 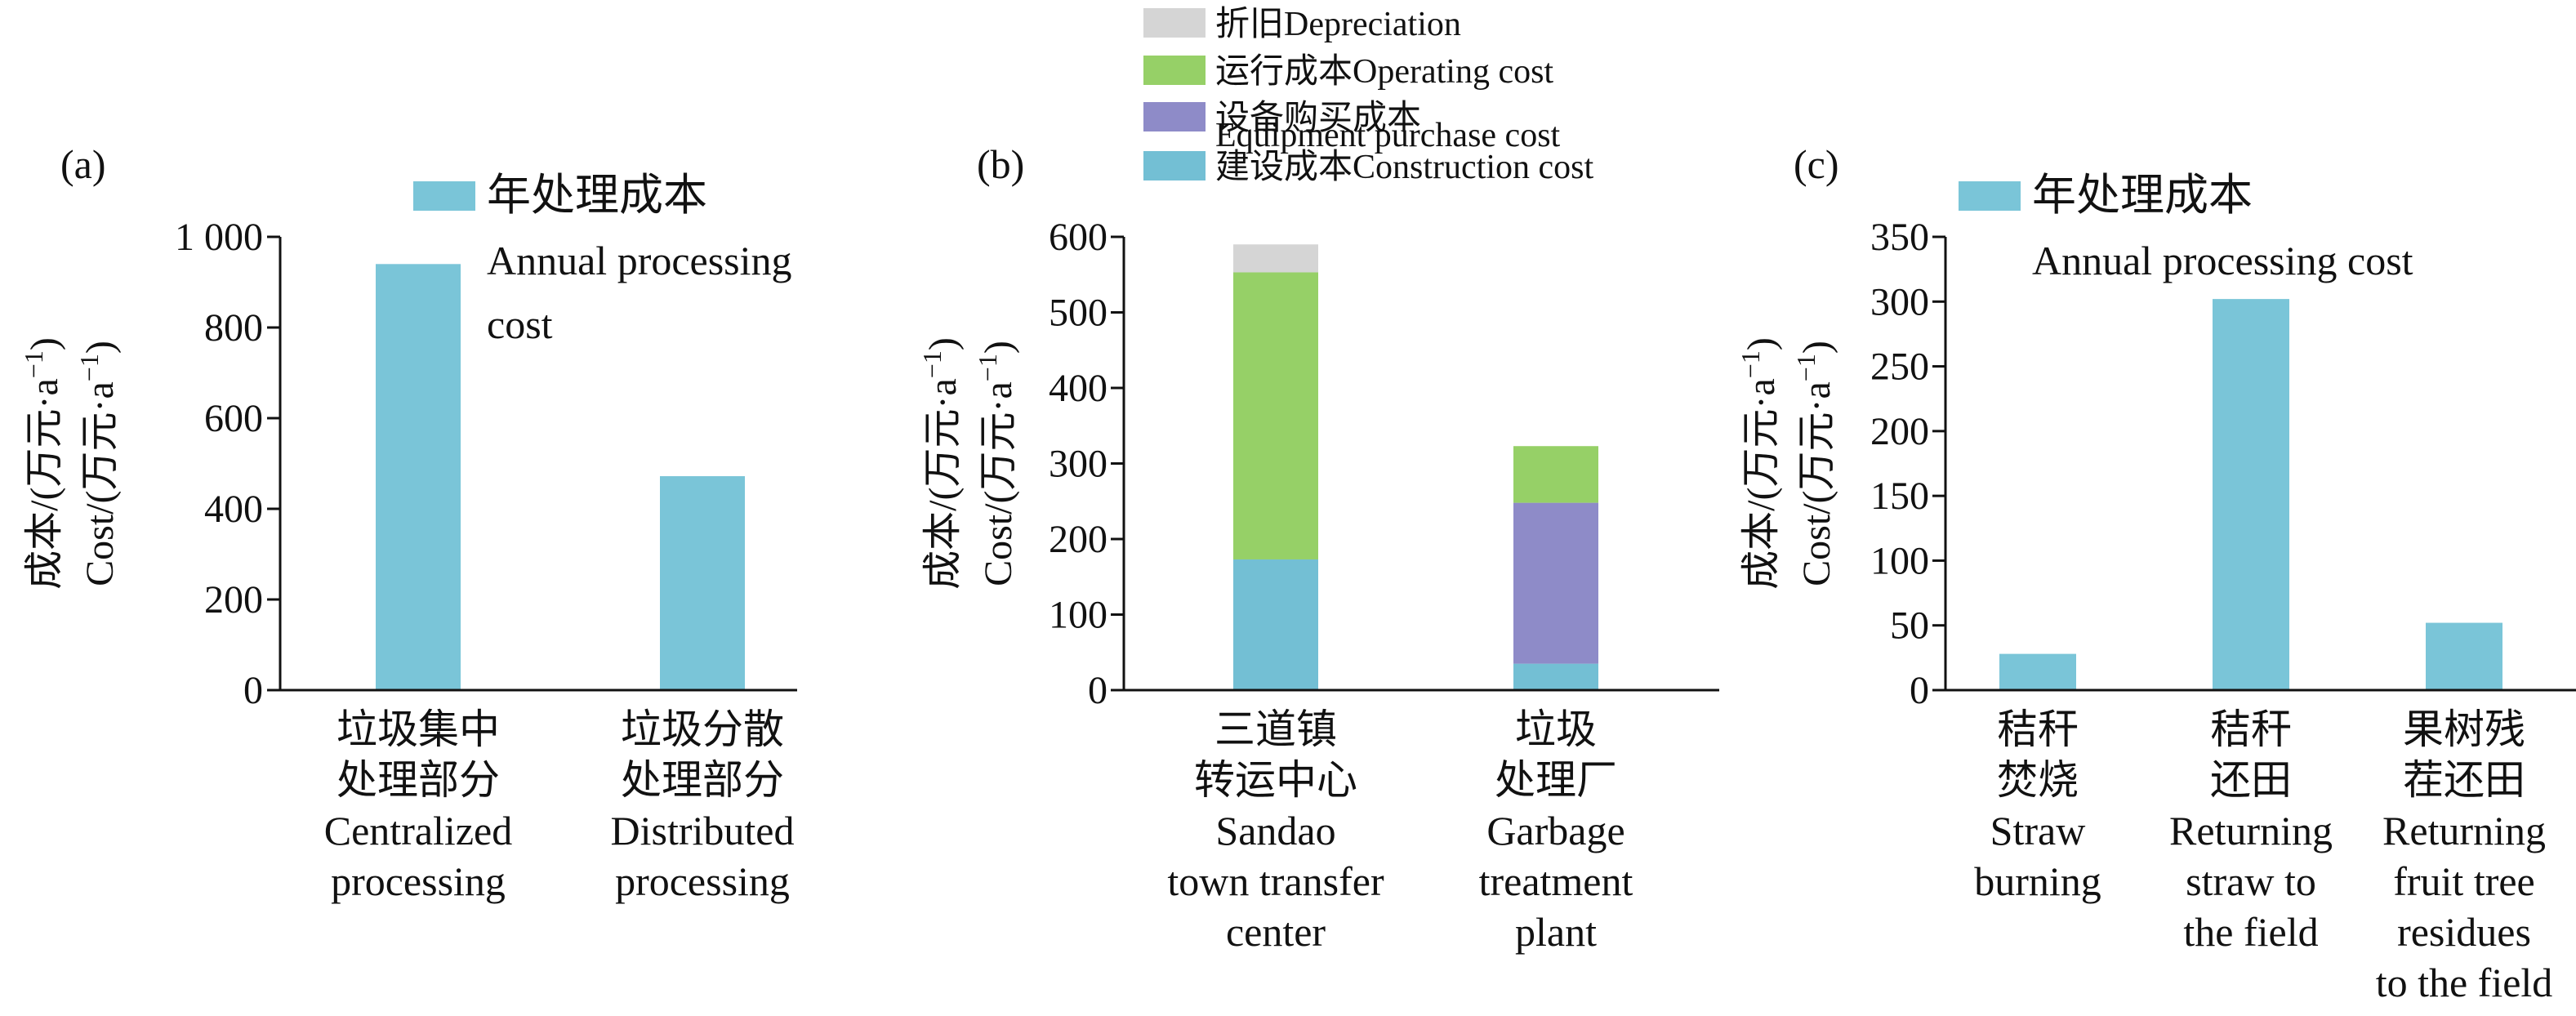 What do you see at coordinates (418, 805) in the screenshot?
I see `x-category-label: 垃圾集中处理部分 Centralized processing` at bounding box center [418, 805].